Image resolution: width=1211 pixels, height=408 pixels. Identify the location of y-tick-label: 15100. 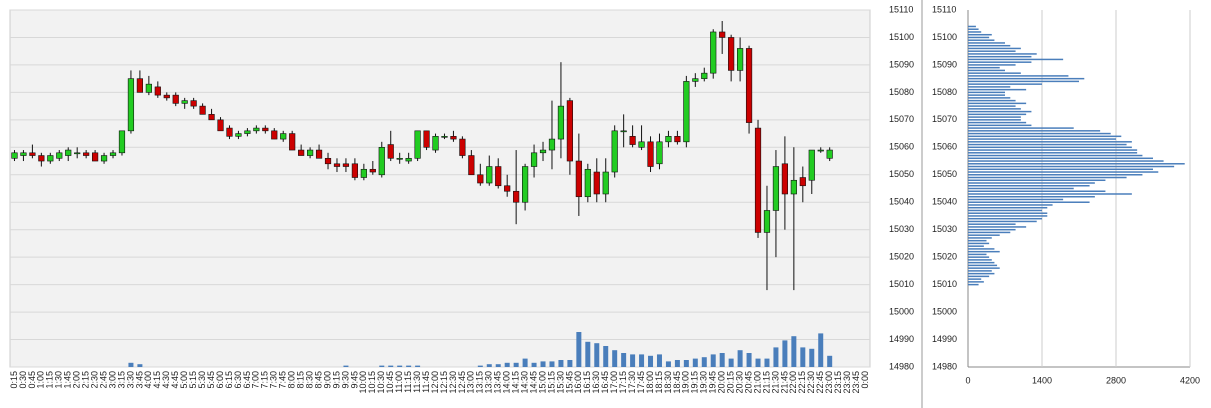
(901, 37).